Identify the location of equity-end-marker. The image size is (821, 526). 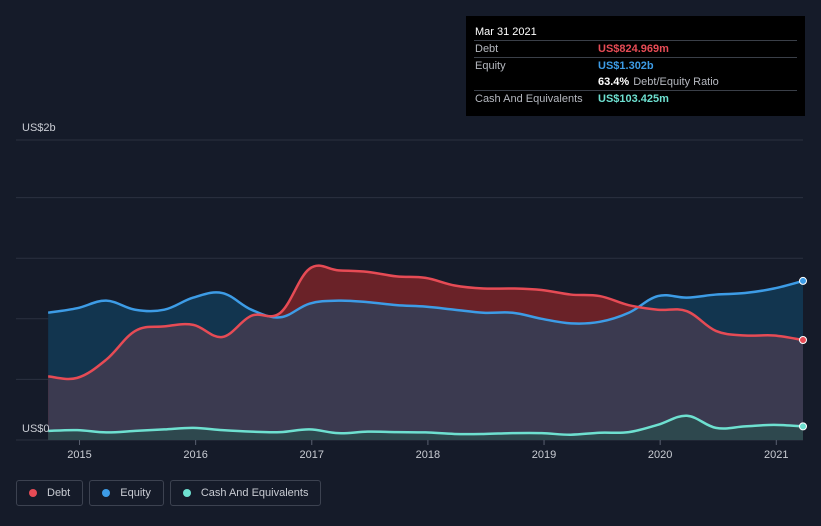
(803, 280).